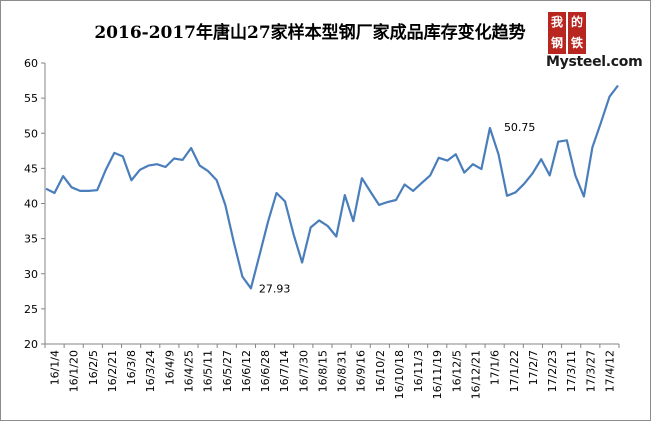 The width and height of the screenshot is (651, 421). I want to click on x-tick-label: 16/7/30, so click(303, 371).